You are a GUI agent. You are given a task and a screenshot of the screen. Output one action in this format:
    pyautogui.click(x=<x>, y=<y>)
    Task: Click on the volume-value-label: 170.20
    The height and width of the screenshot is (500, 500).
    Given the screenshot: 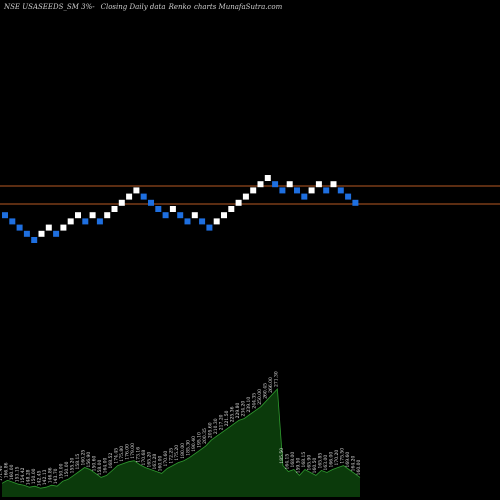 What is the action you would take?
    pyautogui.click(x=337, y=458)
    